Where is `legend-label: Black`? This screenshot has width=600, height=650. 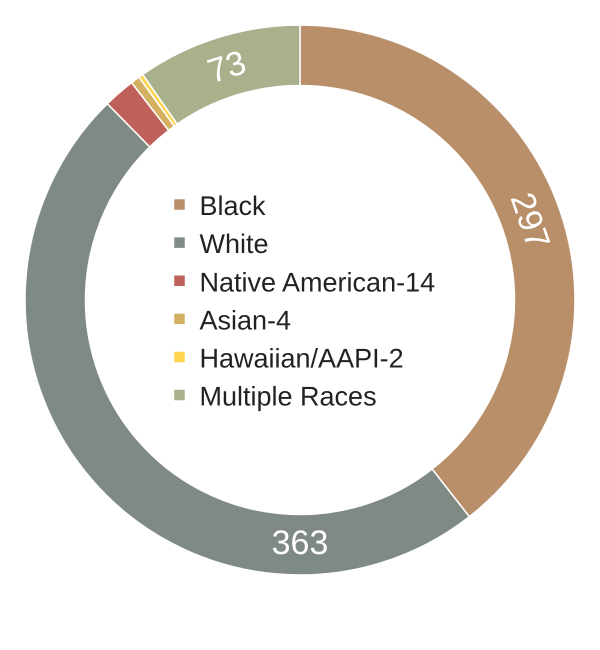
legend-label: Black is located at coordinates (233, 206).